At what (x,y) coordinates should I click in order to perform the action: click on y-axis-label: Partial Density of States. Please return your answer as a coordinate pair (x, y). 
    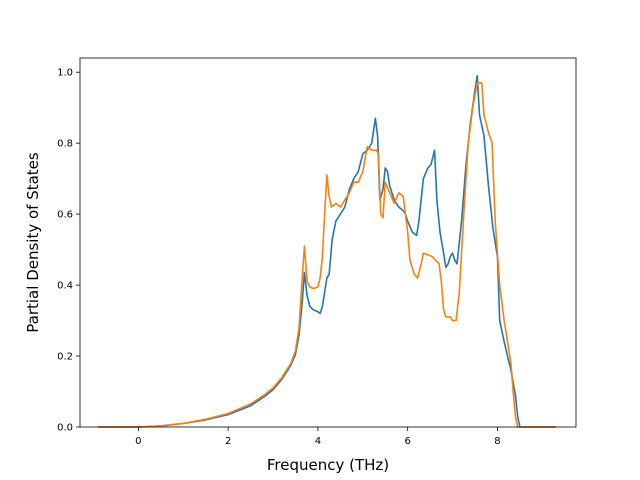
    Looking at the image, I should click on (33, 242).